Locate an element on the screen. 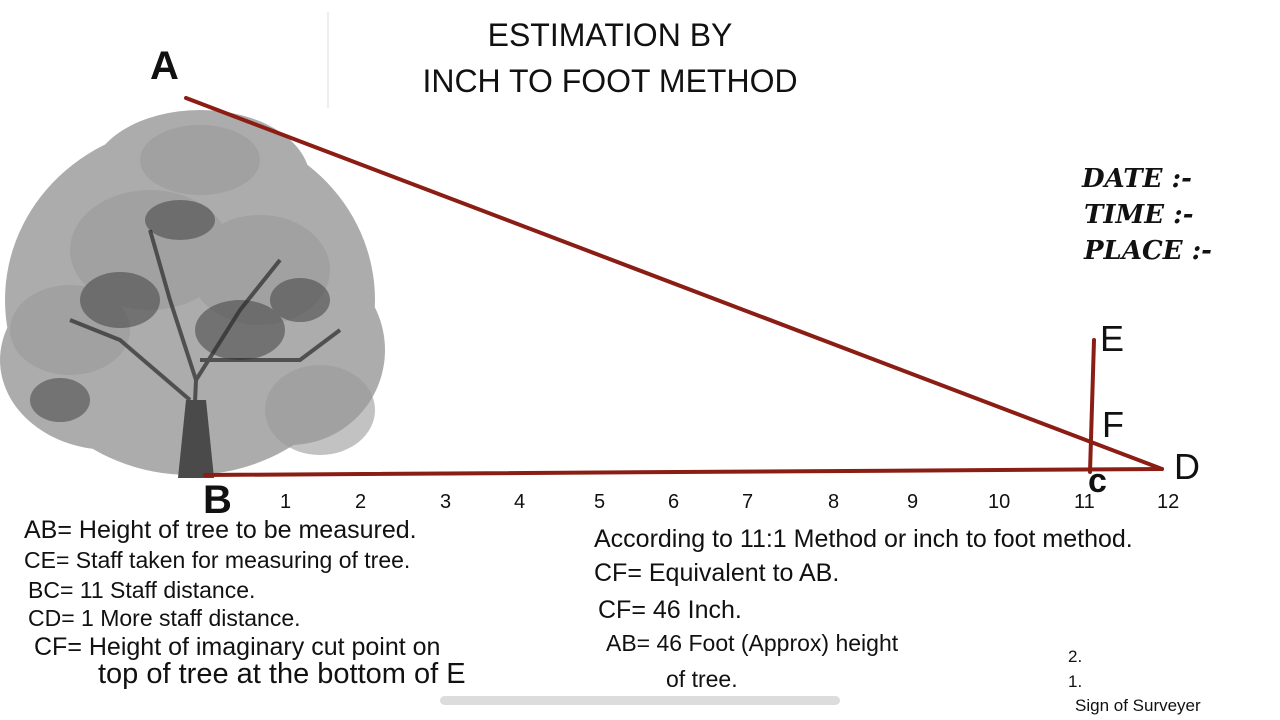 The image size is (1280, 720). staff-ce is located at coordinates (1092, 406).